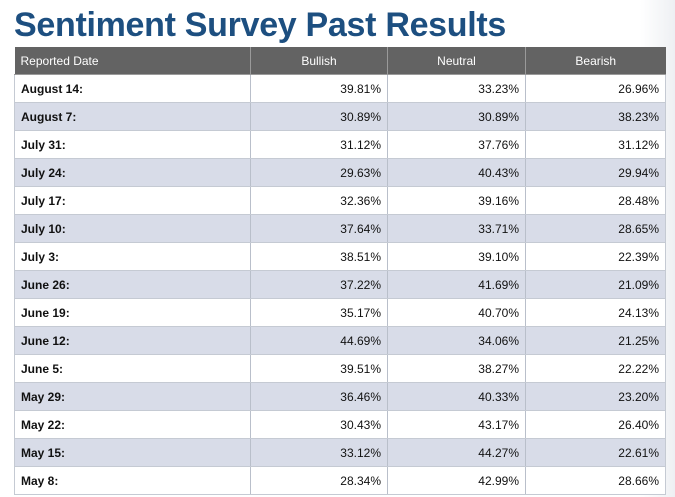 This screenshot has height=497, width=675. Describe the element at coordinates (456, 144) in the screenshot. I see `cell-neutral: 37.76%` at that location.